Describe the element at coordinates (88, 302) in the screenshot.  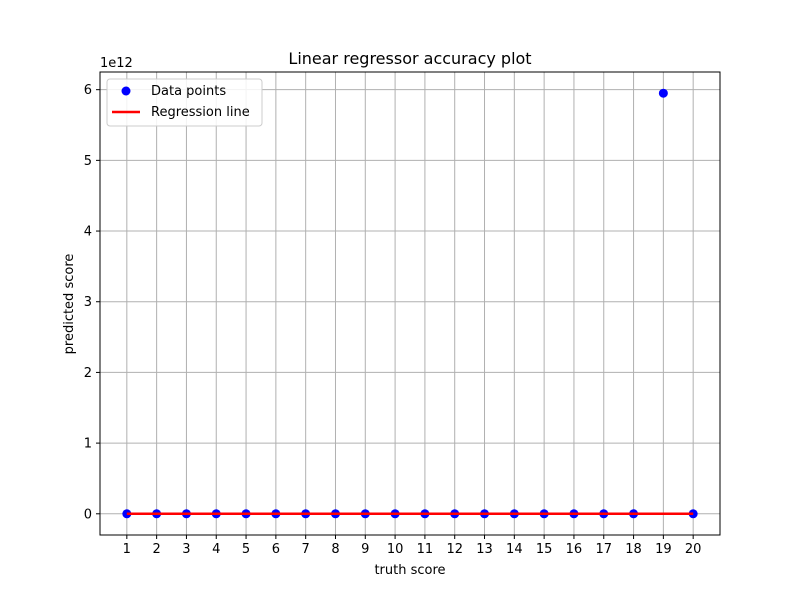
I see `y-tick-label: 3` at that location.